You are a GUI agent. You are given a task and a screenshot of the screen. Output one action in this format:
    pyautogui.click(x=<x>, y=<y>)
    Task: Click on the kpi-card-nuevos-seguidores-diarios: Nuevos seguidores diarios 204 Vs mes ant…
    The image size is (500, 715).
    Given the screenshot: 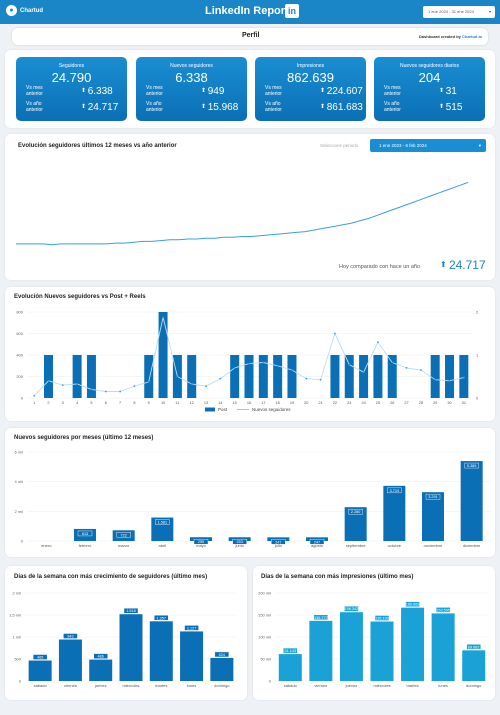 What is the action you would take?
    pyautogui.click(x=429, y=89)
    